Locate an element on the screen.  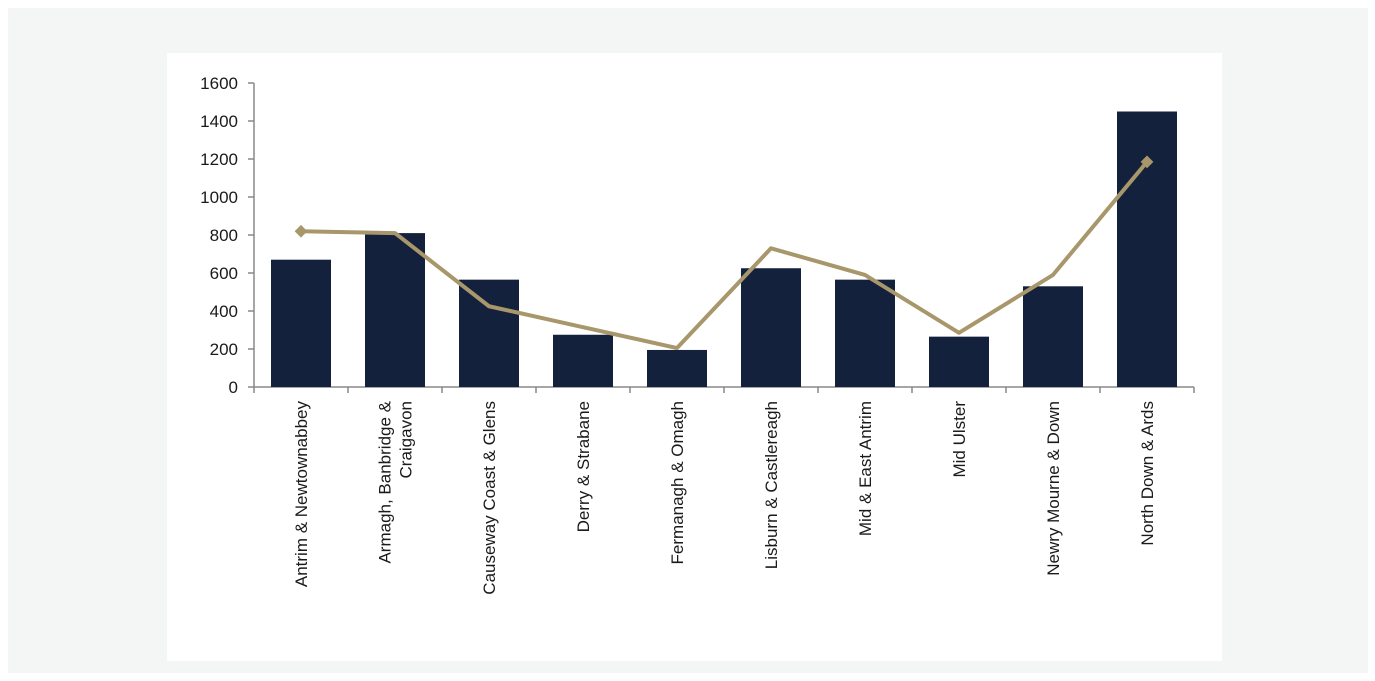
y-tick-label: 400 is located at coordinates (224, 311).